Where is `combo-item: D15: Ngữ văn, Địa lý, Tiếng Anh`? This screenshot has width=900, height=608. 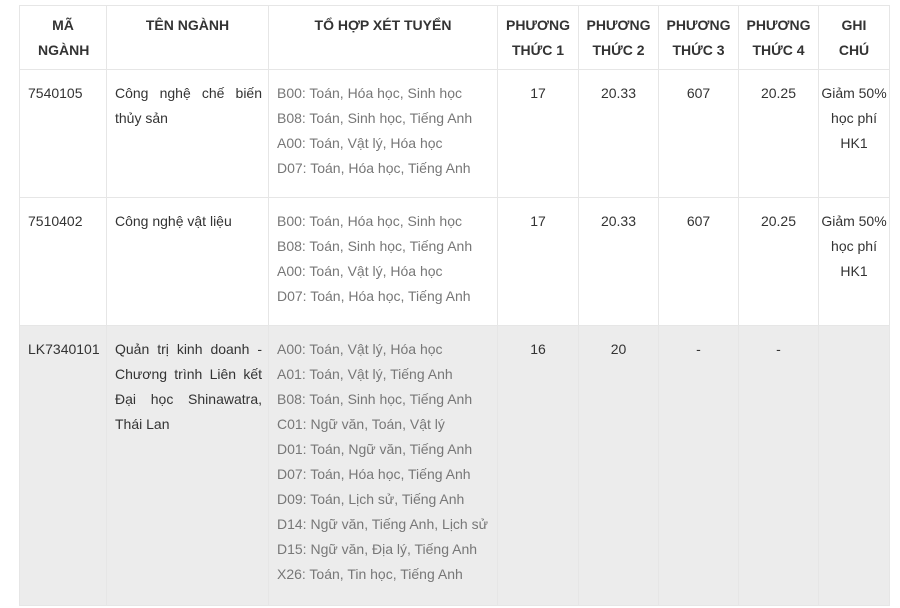 combo-item: D15: Ngữ văn, Địa lý, Tiếng Anh is located at coordinates (377, 549).